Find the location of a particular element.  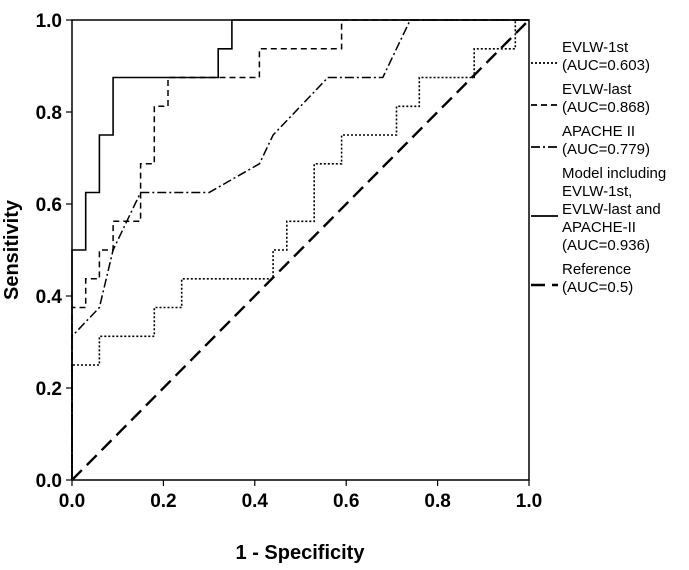

legend-series-label: EVLW-1st, is located at coordinates (597, 191).